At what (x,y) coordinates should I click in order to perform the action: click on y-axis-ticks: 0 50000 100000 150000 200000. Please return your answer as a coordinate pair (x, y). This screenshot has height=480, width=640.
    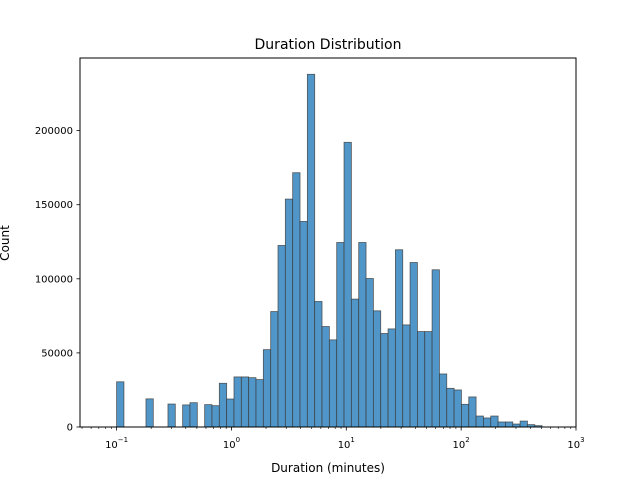
    Looking at the image, I should click on (57, 280).